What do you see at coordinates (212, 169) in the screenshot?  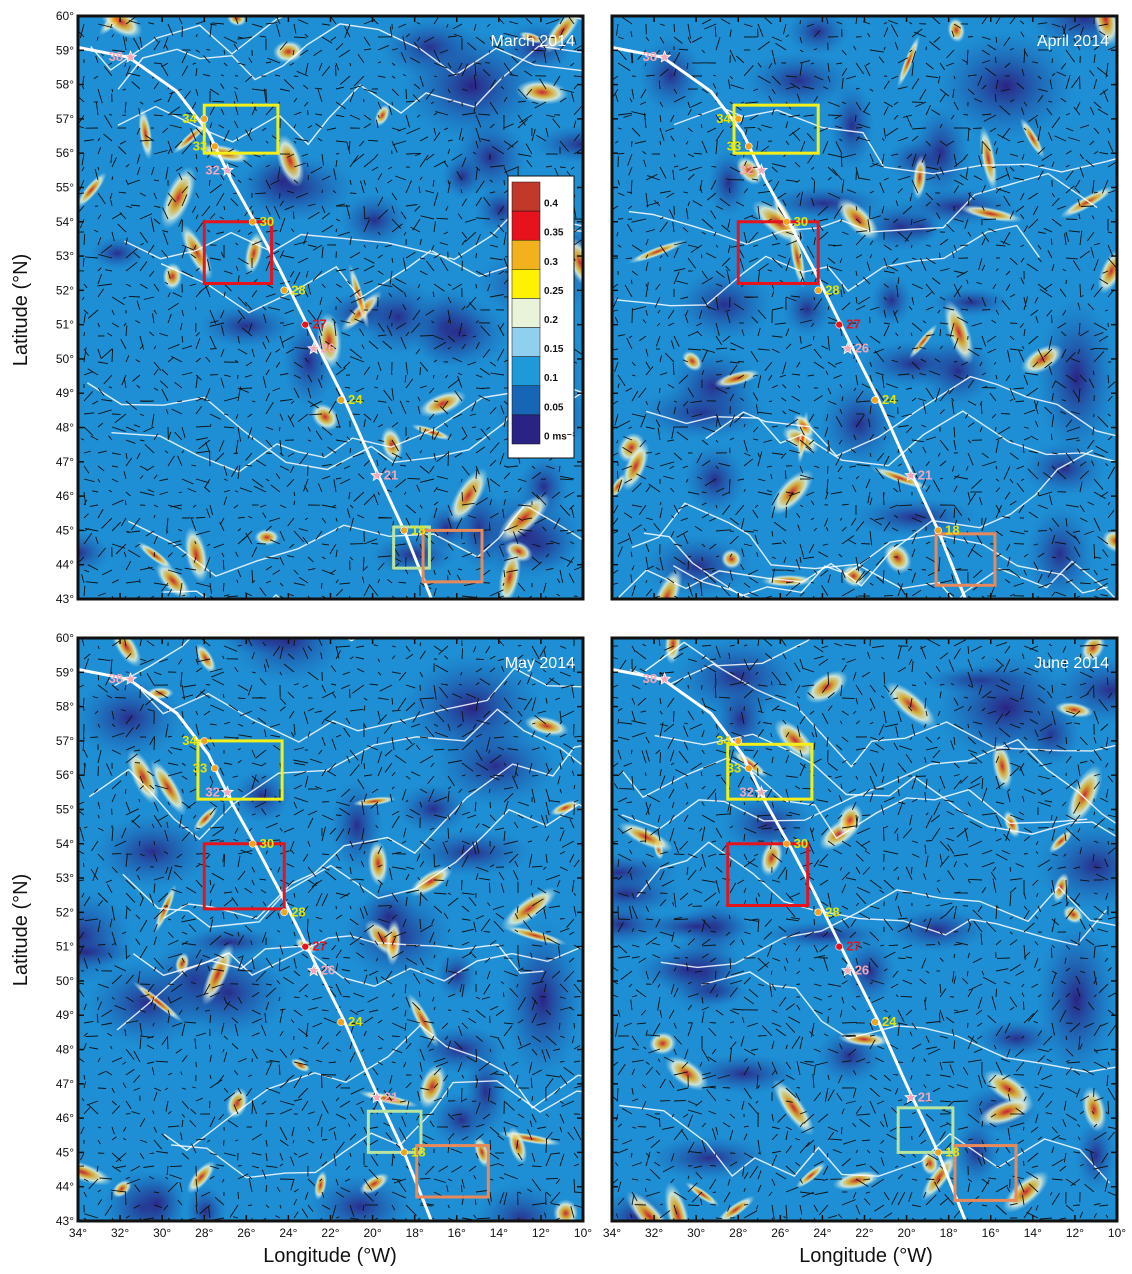 I see `station-label-32: 32` at bounding box center [212, 169].